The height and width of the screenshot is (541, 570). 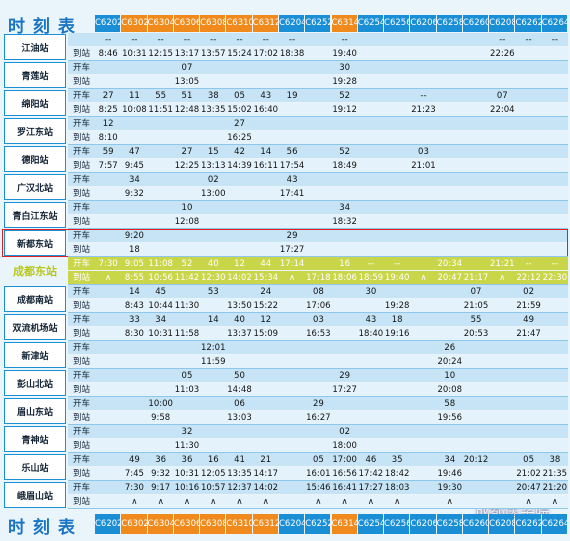 What do you see at coordinates (187, 334) in the screenshot?
I see `time-cell: 11:58` at bounding box center [187, 334].